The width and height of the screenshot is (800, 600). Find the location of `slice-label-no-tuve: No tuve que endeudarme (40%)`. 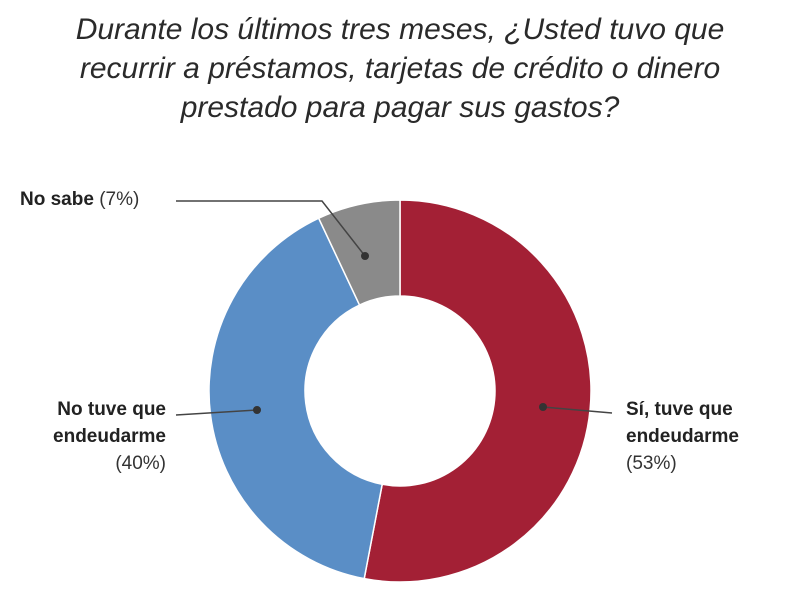

slice-label-no-tuve: No tuve que endeudarme (40%) is located at coordinates (98, 436).